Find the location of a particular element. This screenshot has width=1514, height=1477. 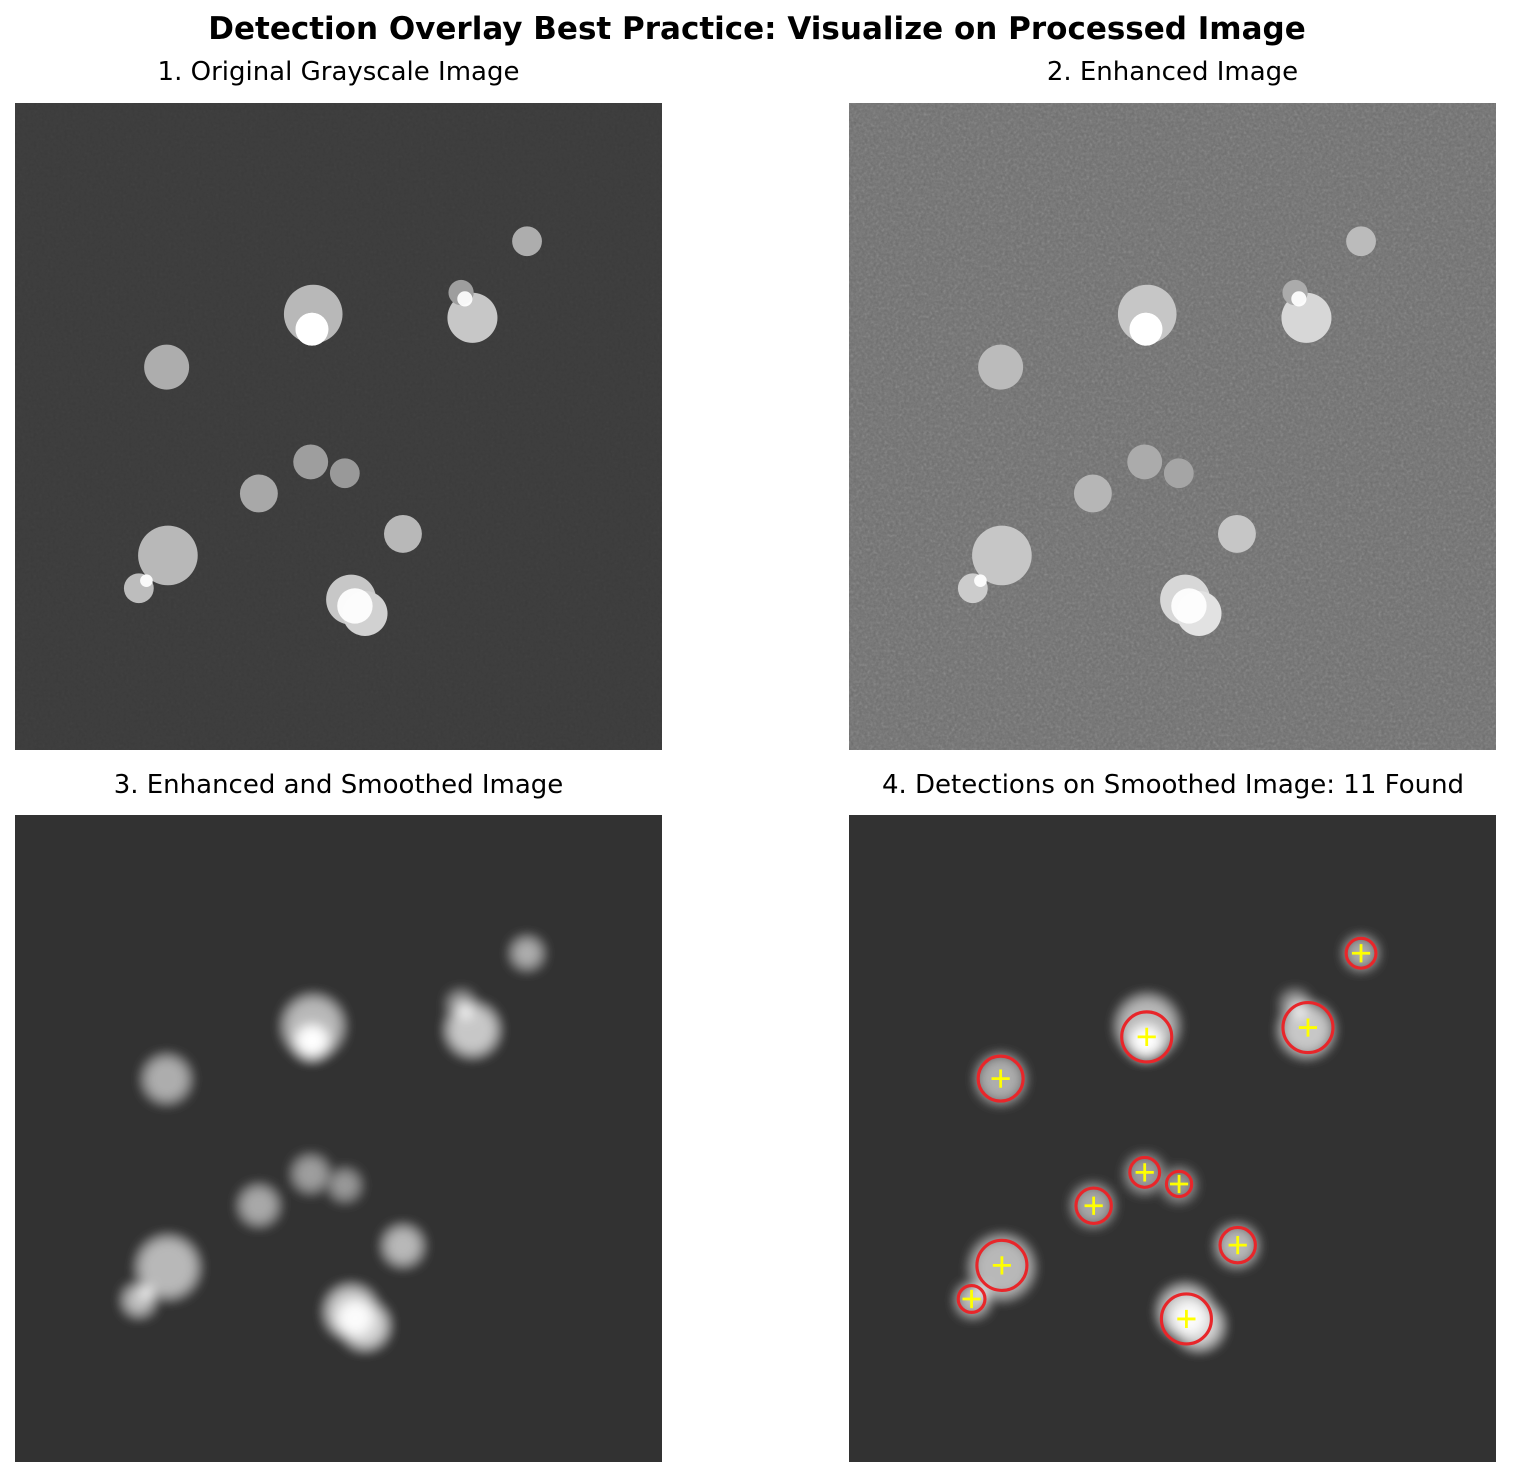

panel-1-title: 1. Original Grayscale Image is located at coordinates (338, 72).